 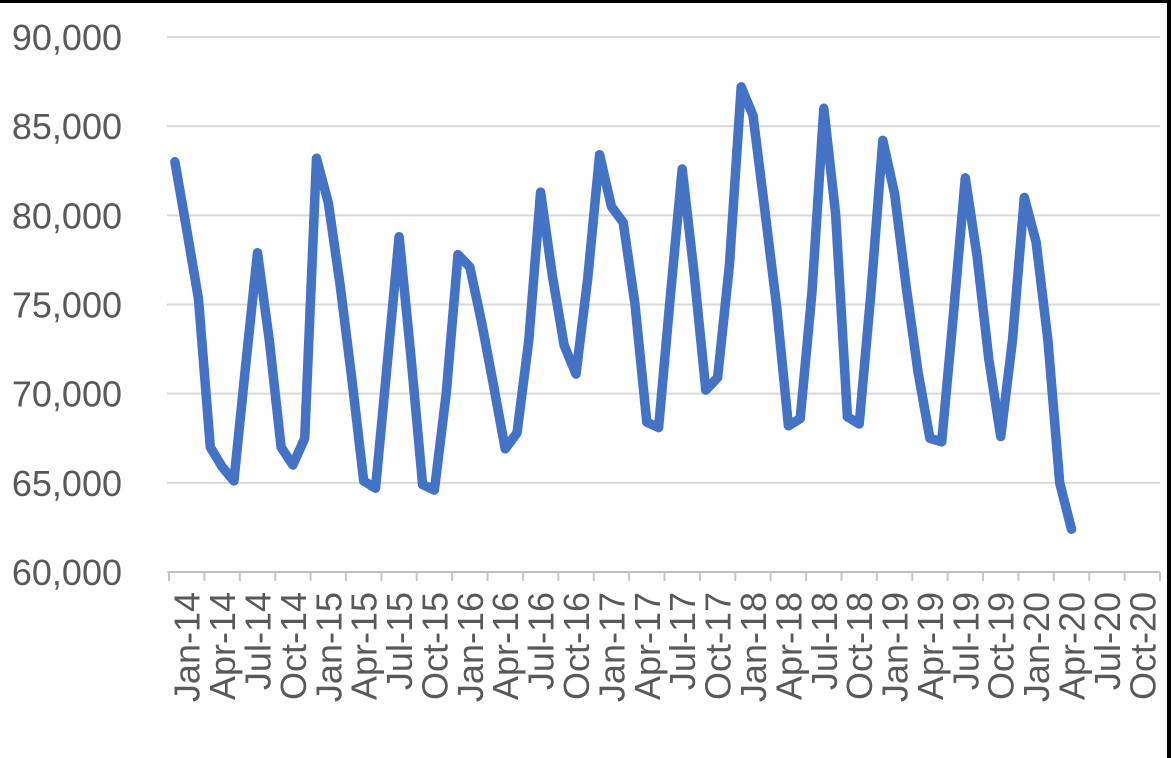 I want to click on x-axis-label: Oct-17, so click(x=718, y=646).